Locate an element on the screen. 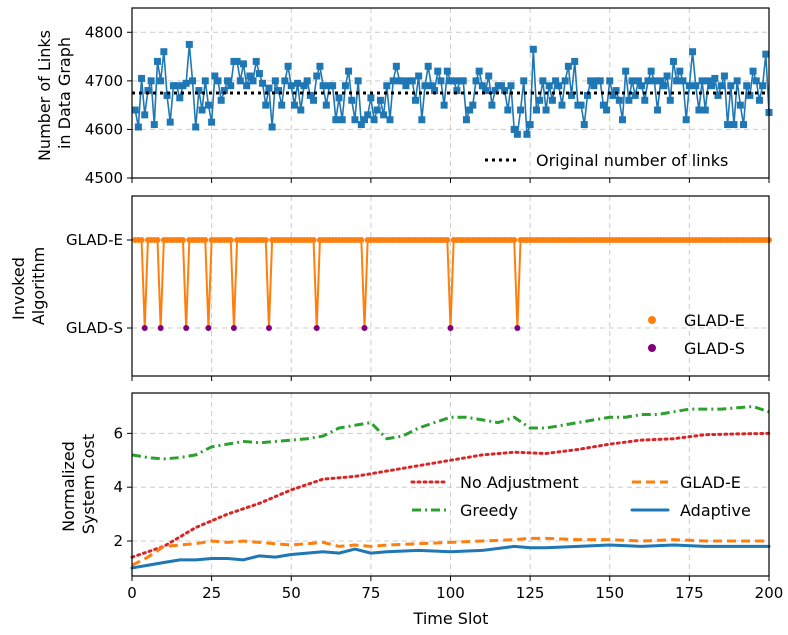  panel-cost-ylabel: Normalized System Cost is located at coordinates (78, 484).